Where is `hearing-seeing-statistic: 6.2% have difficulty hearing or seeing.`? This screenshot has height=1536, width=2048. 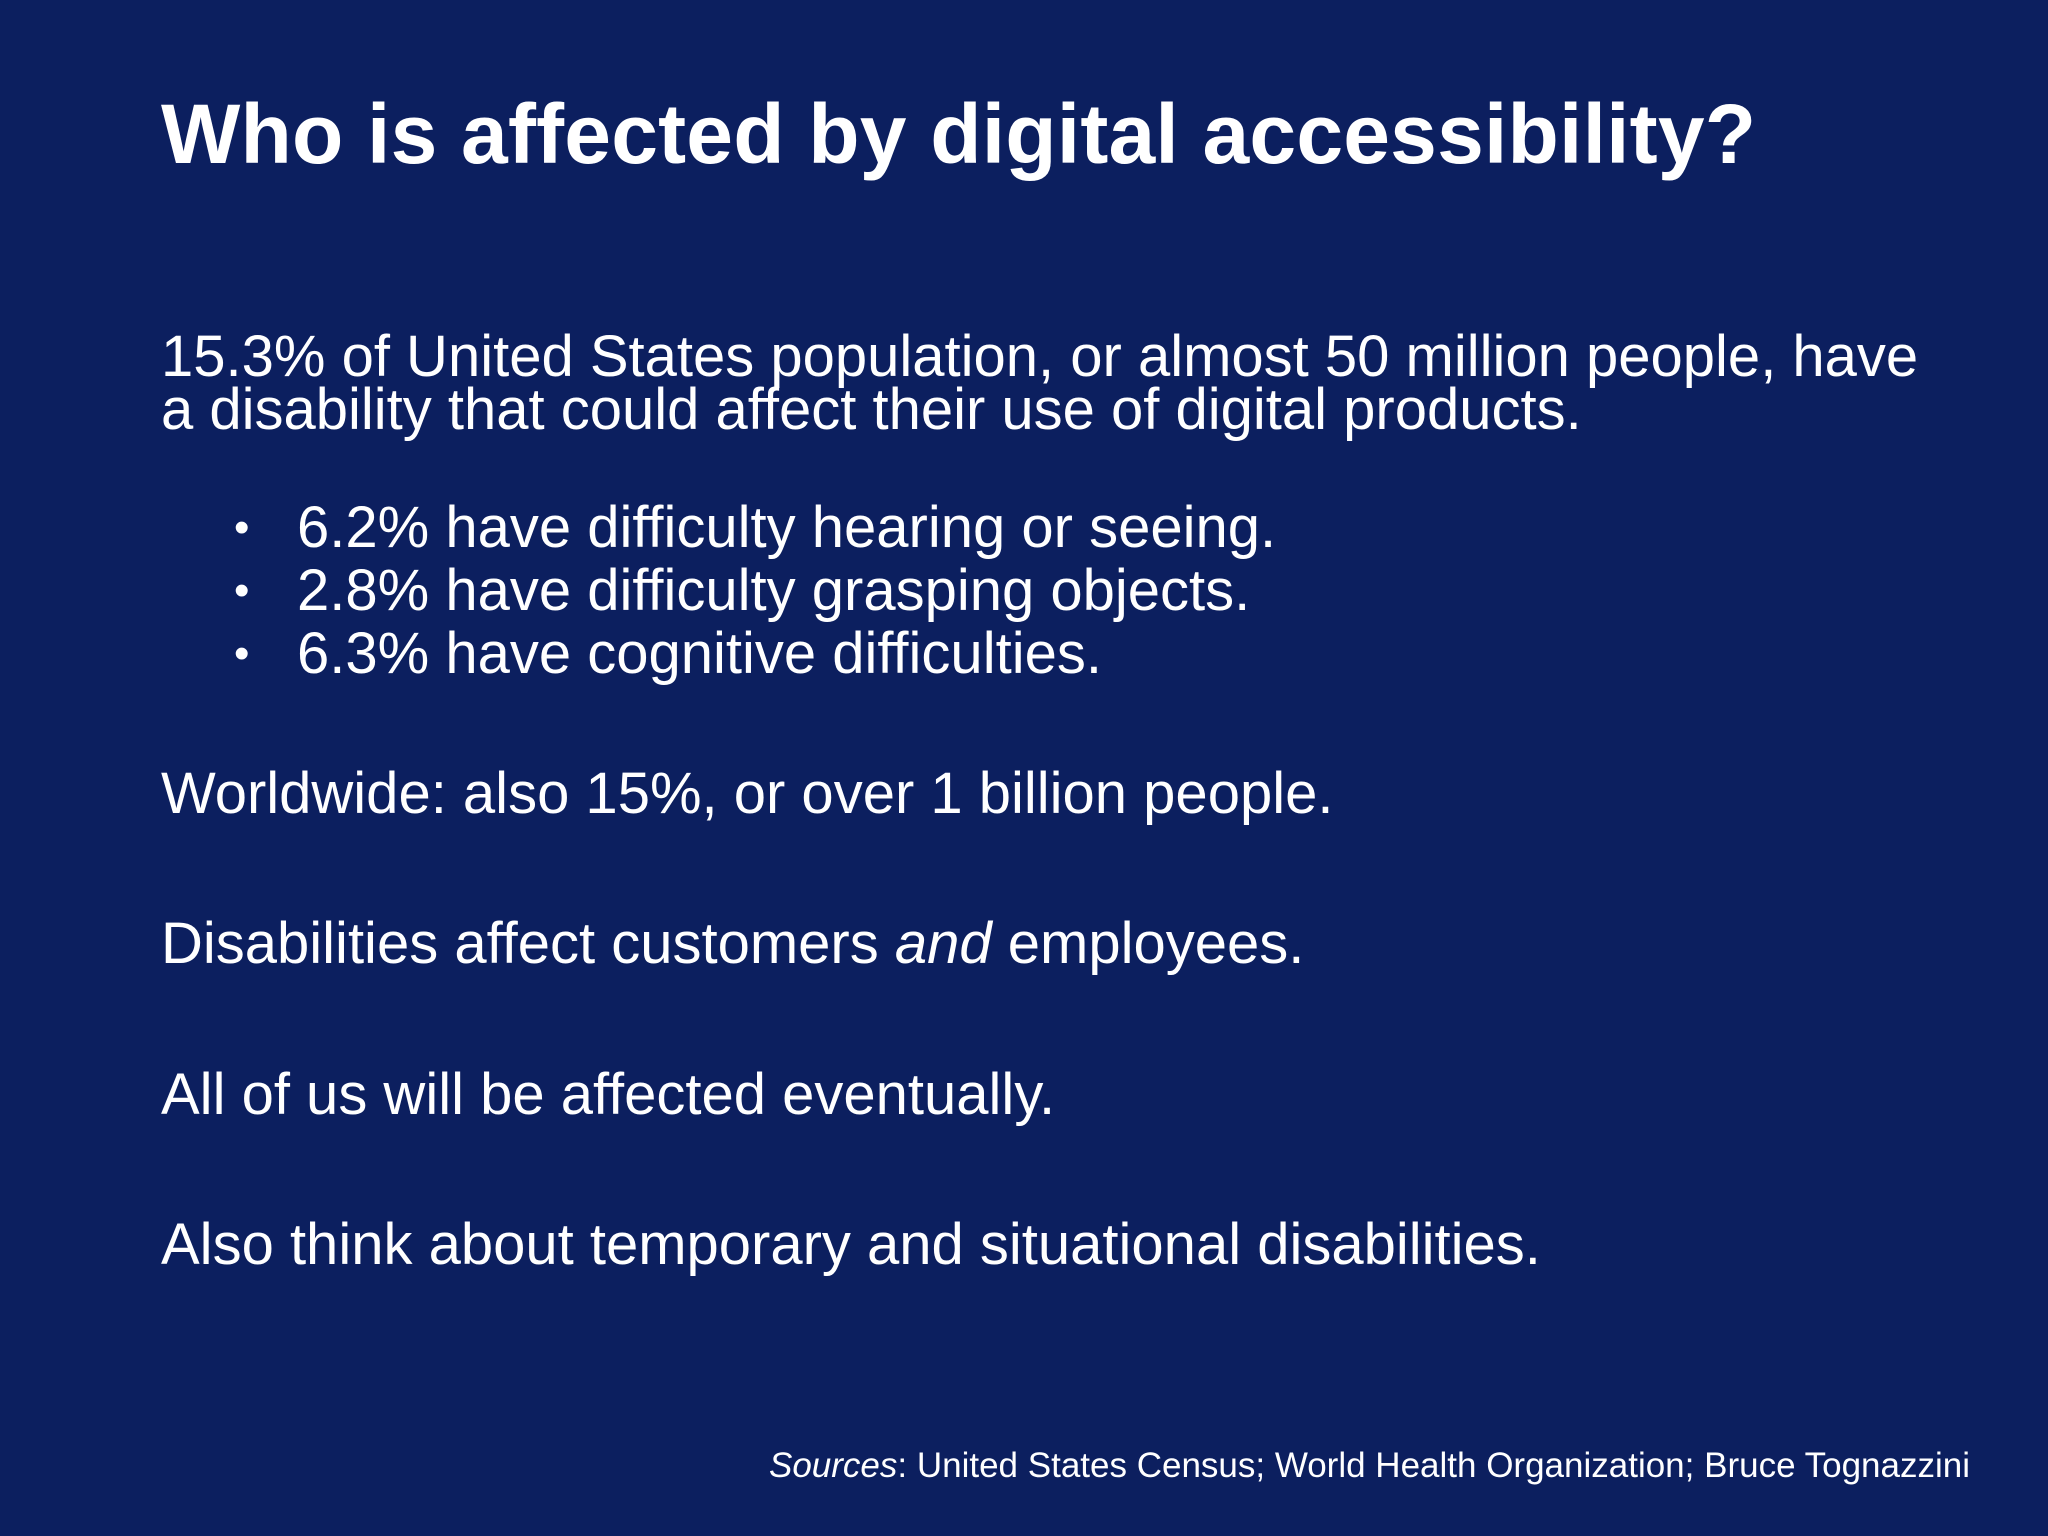
hearing-seeing-statistic: 6.2% have difficulty hearing or seeing. is located at coordinates (787, 527).